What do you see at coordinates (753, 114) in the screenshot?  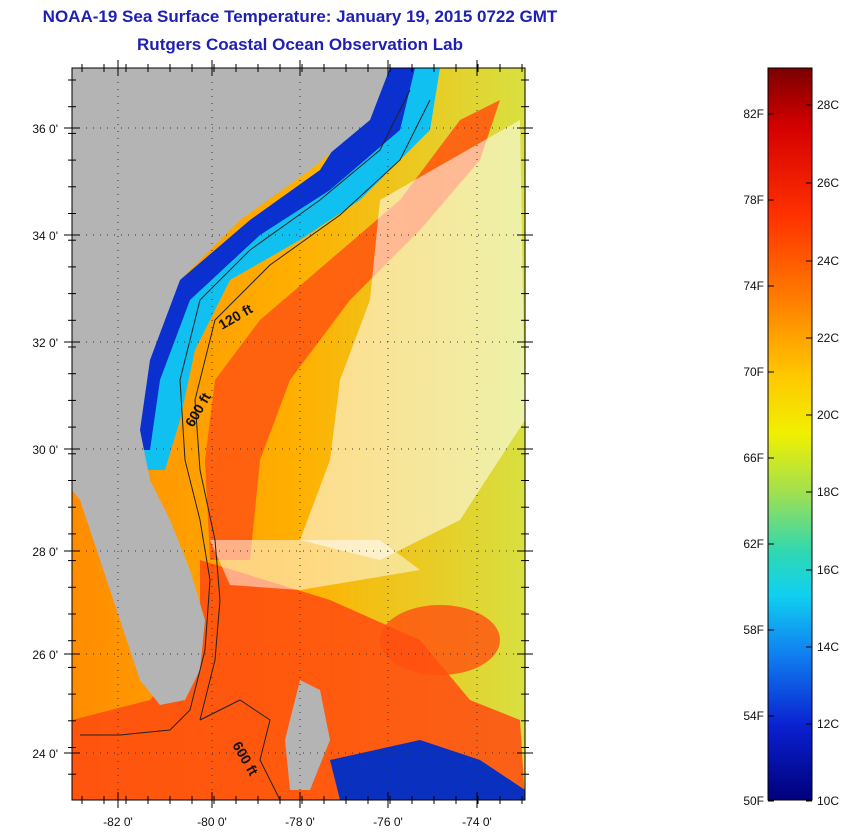 I see `colorbar-f-label: 82F` at bounding box center [753, 114].